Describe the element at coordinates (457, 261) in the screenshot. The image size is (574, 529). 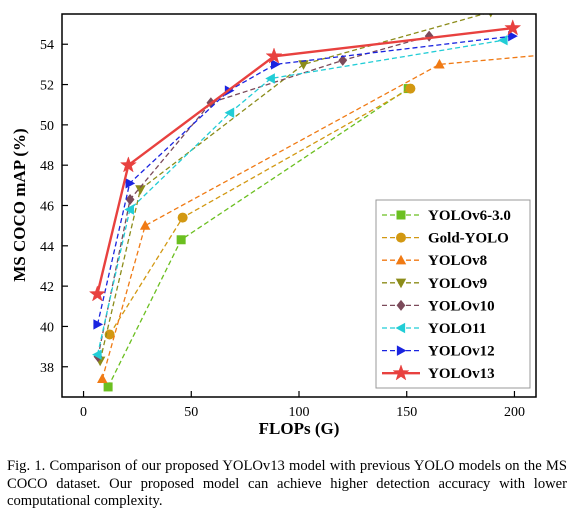
I see `legend-label: YOLOv8` at that location.